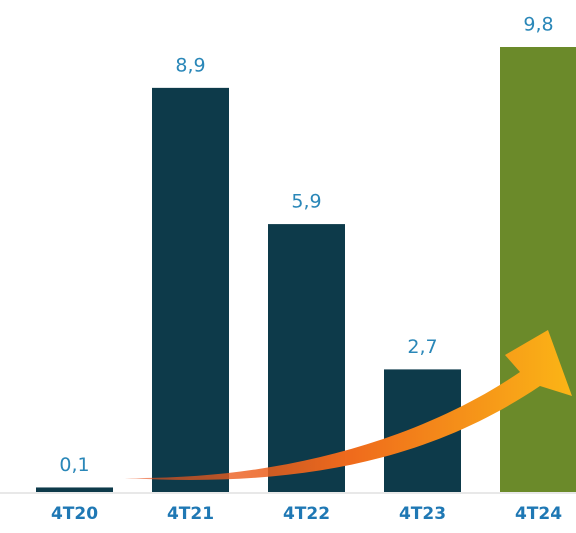 This screenshot has width=576, height=533. Describe the element at coordinates (190, 65) in the screenshot. I see `value-label: 8,9` at that location.